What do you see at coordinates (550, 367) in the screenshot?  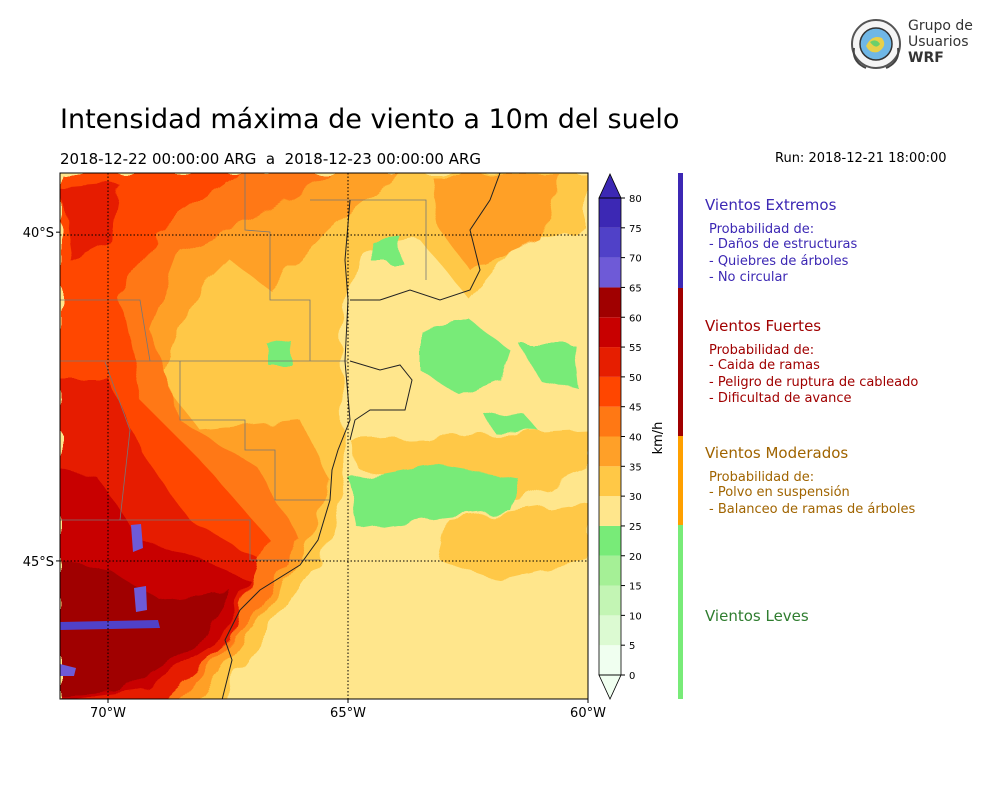 I see `field-20-25-b` at bounding box center [550, 367].